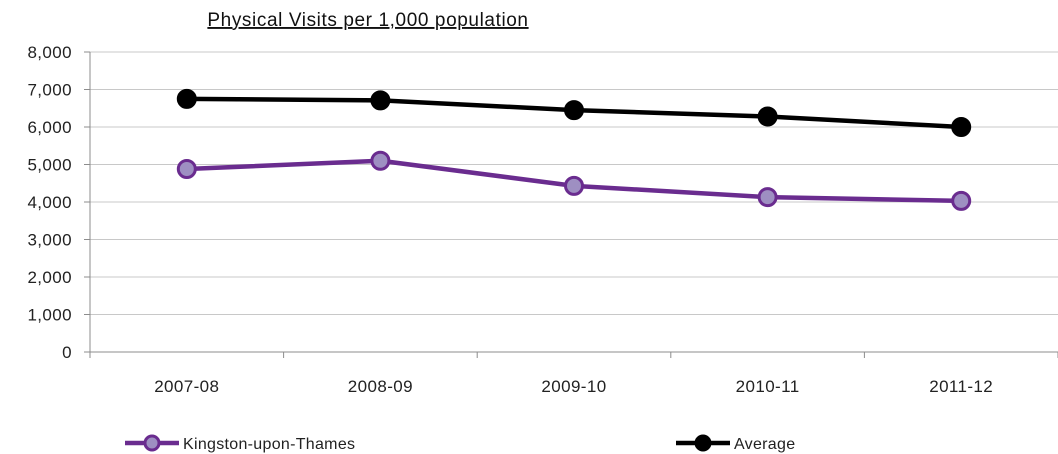 Image resolution: width=1058 pixels, height=454 pixels. What do you see at coordinates (186, 386) in the screenshot?
I see `x-tick-label: 2007-08` at bounding box center [186, 386].